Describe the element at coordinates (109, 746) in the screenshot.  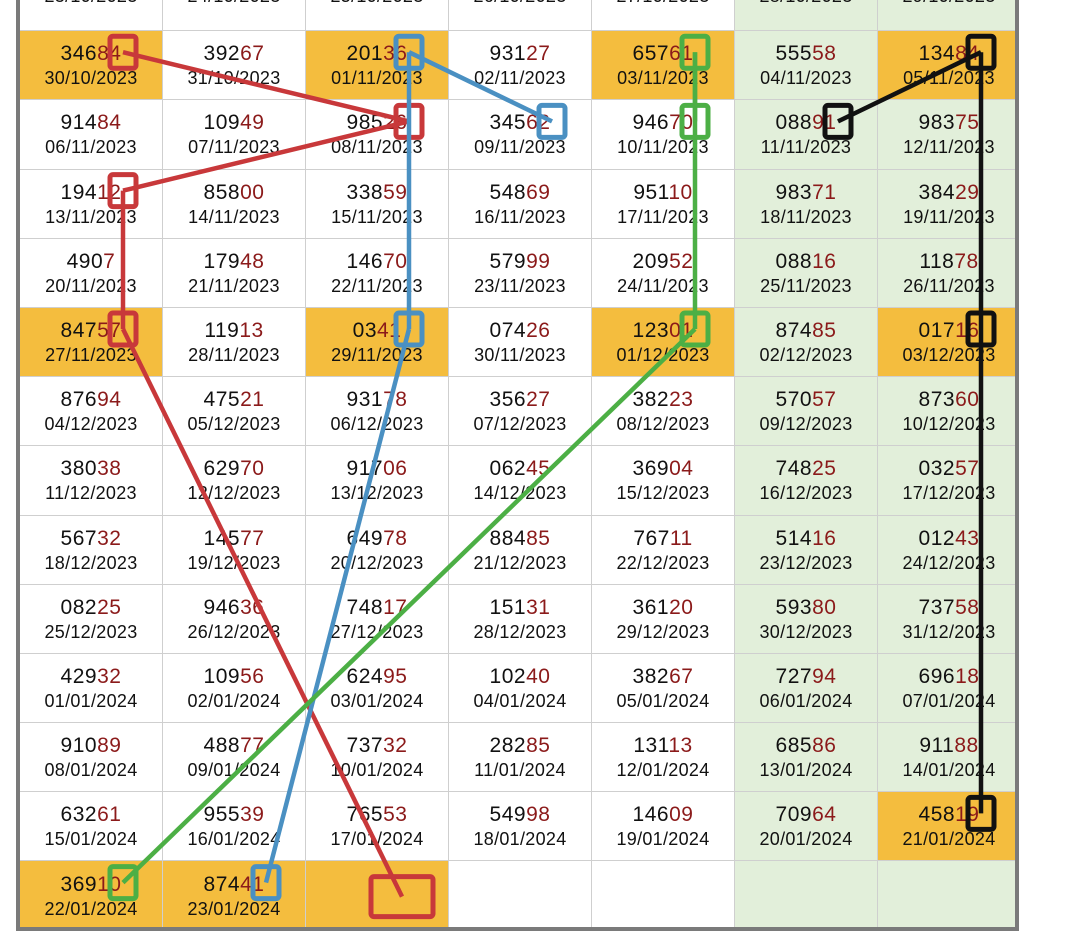
I see `number-tail: 89` at that location.